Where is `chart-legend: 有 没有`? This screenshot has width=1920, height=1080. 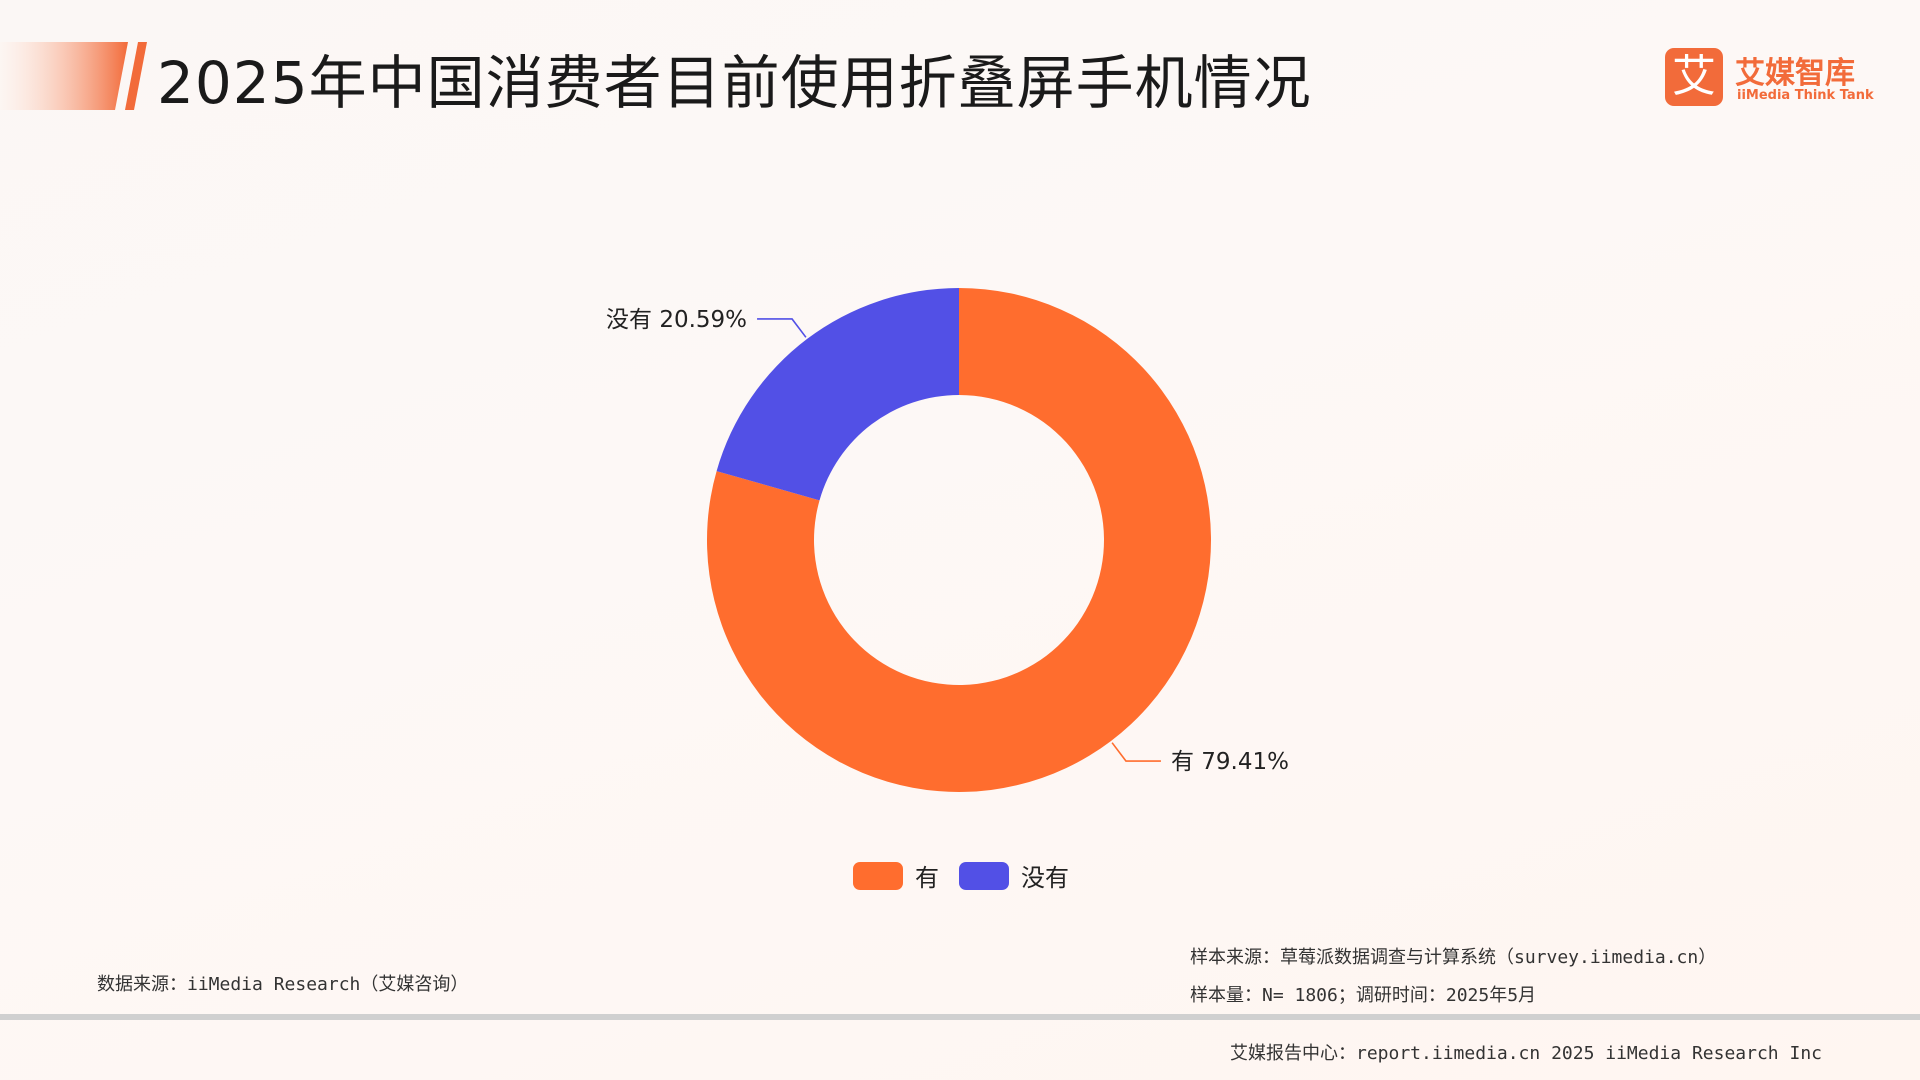 chart-legend: 有 没有 is located at coordinates (971, 875).